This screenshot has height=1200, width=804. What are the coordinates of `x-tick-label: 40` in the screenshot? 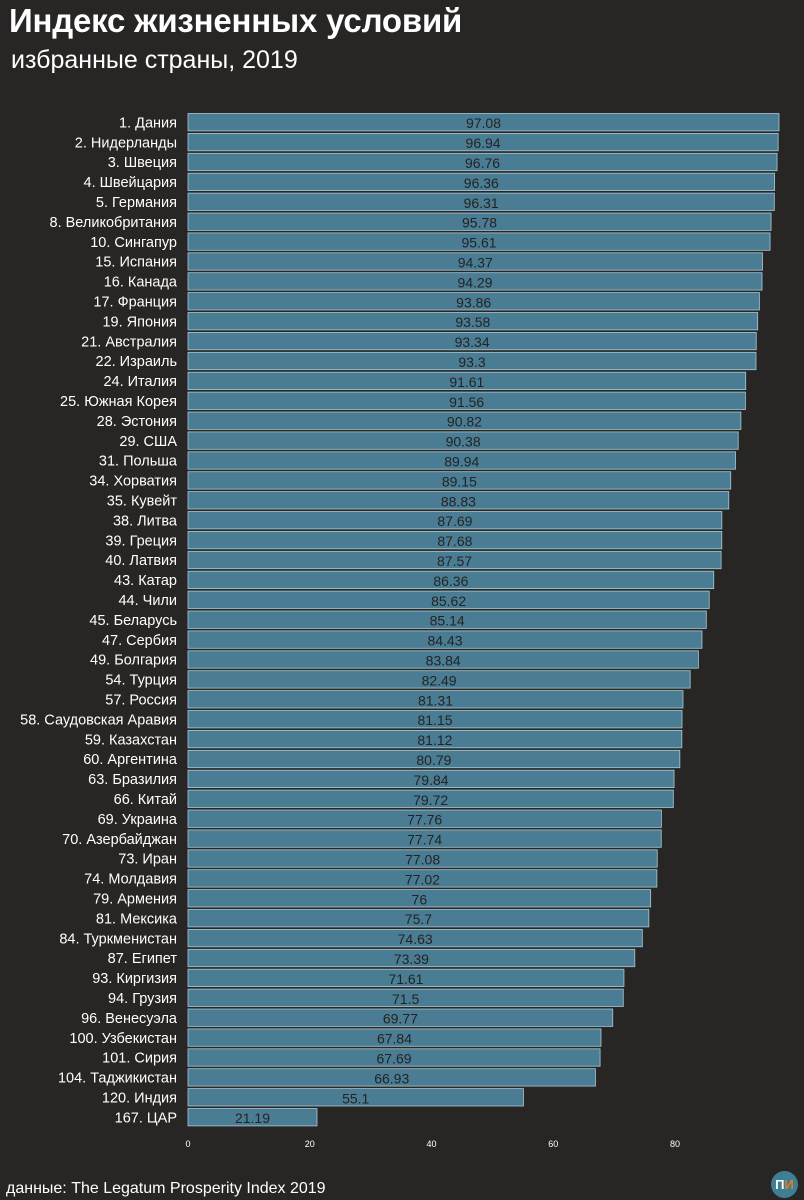 It's located at (432, 1144).